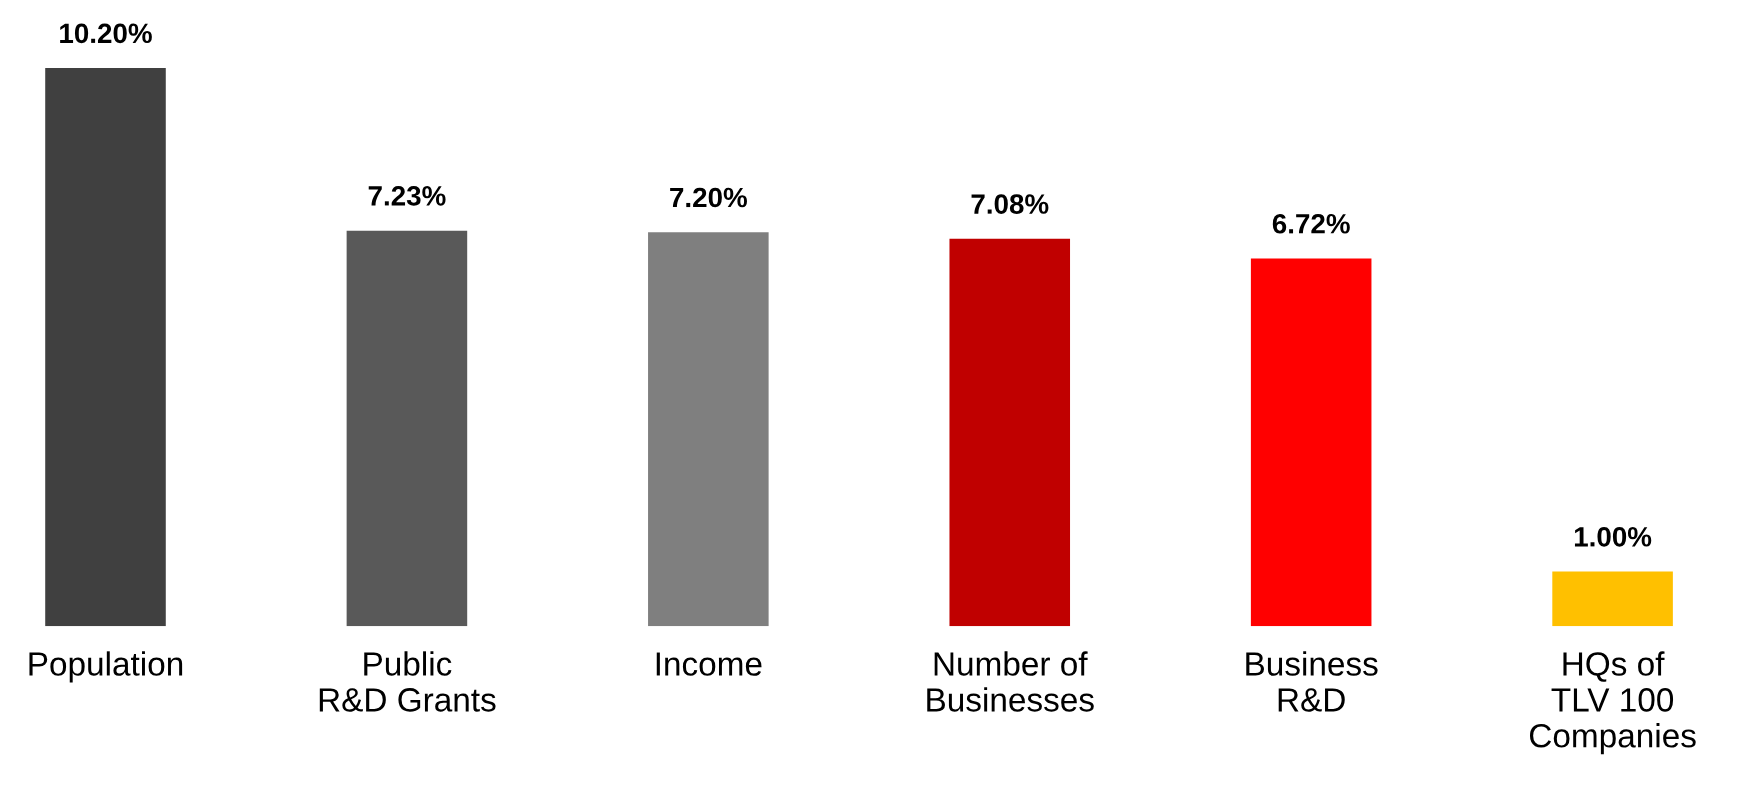 The image size is (1744, 804). I want to click on data-label: 7.23%, so click(407, 196).